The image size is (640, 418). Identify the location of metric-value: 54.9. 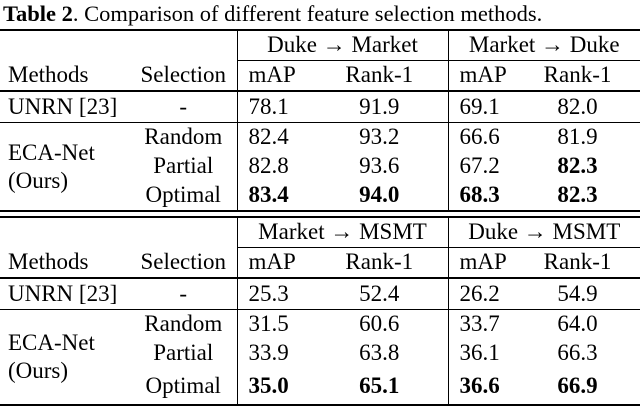
(586, 294).